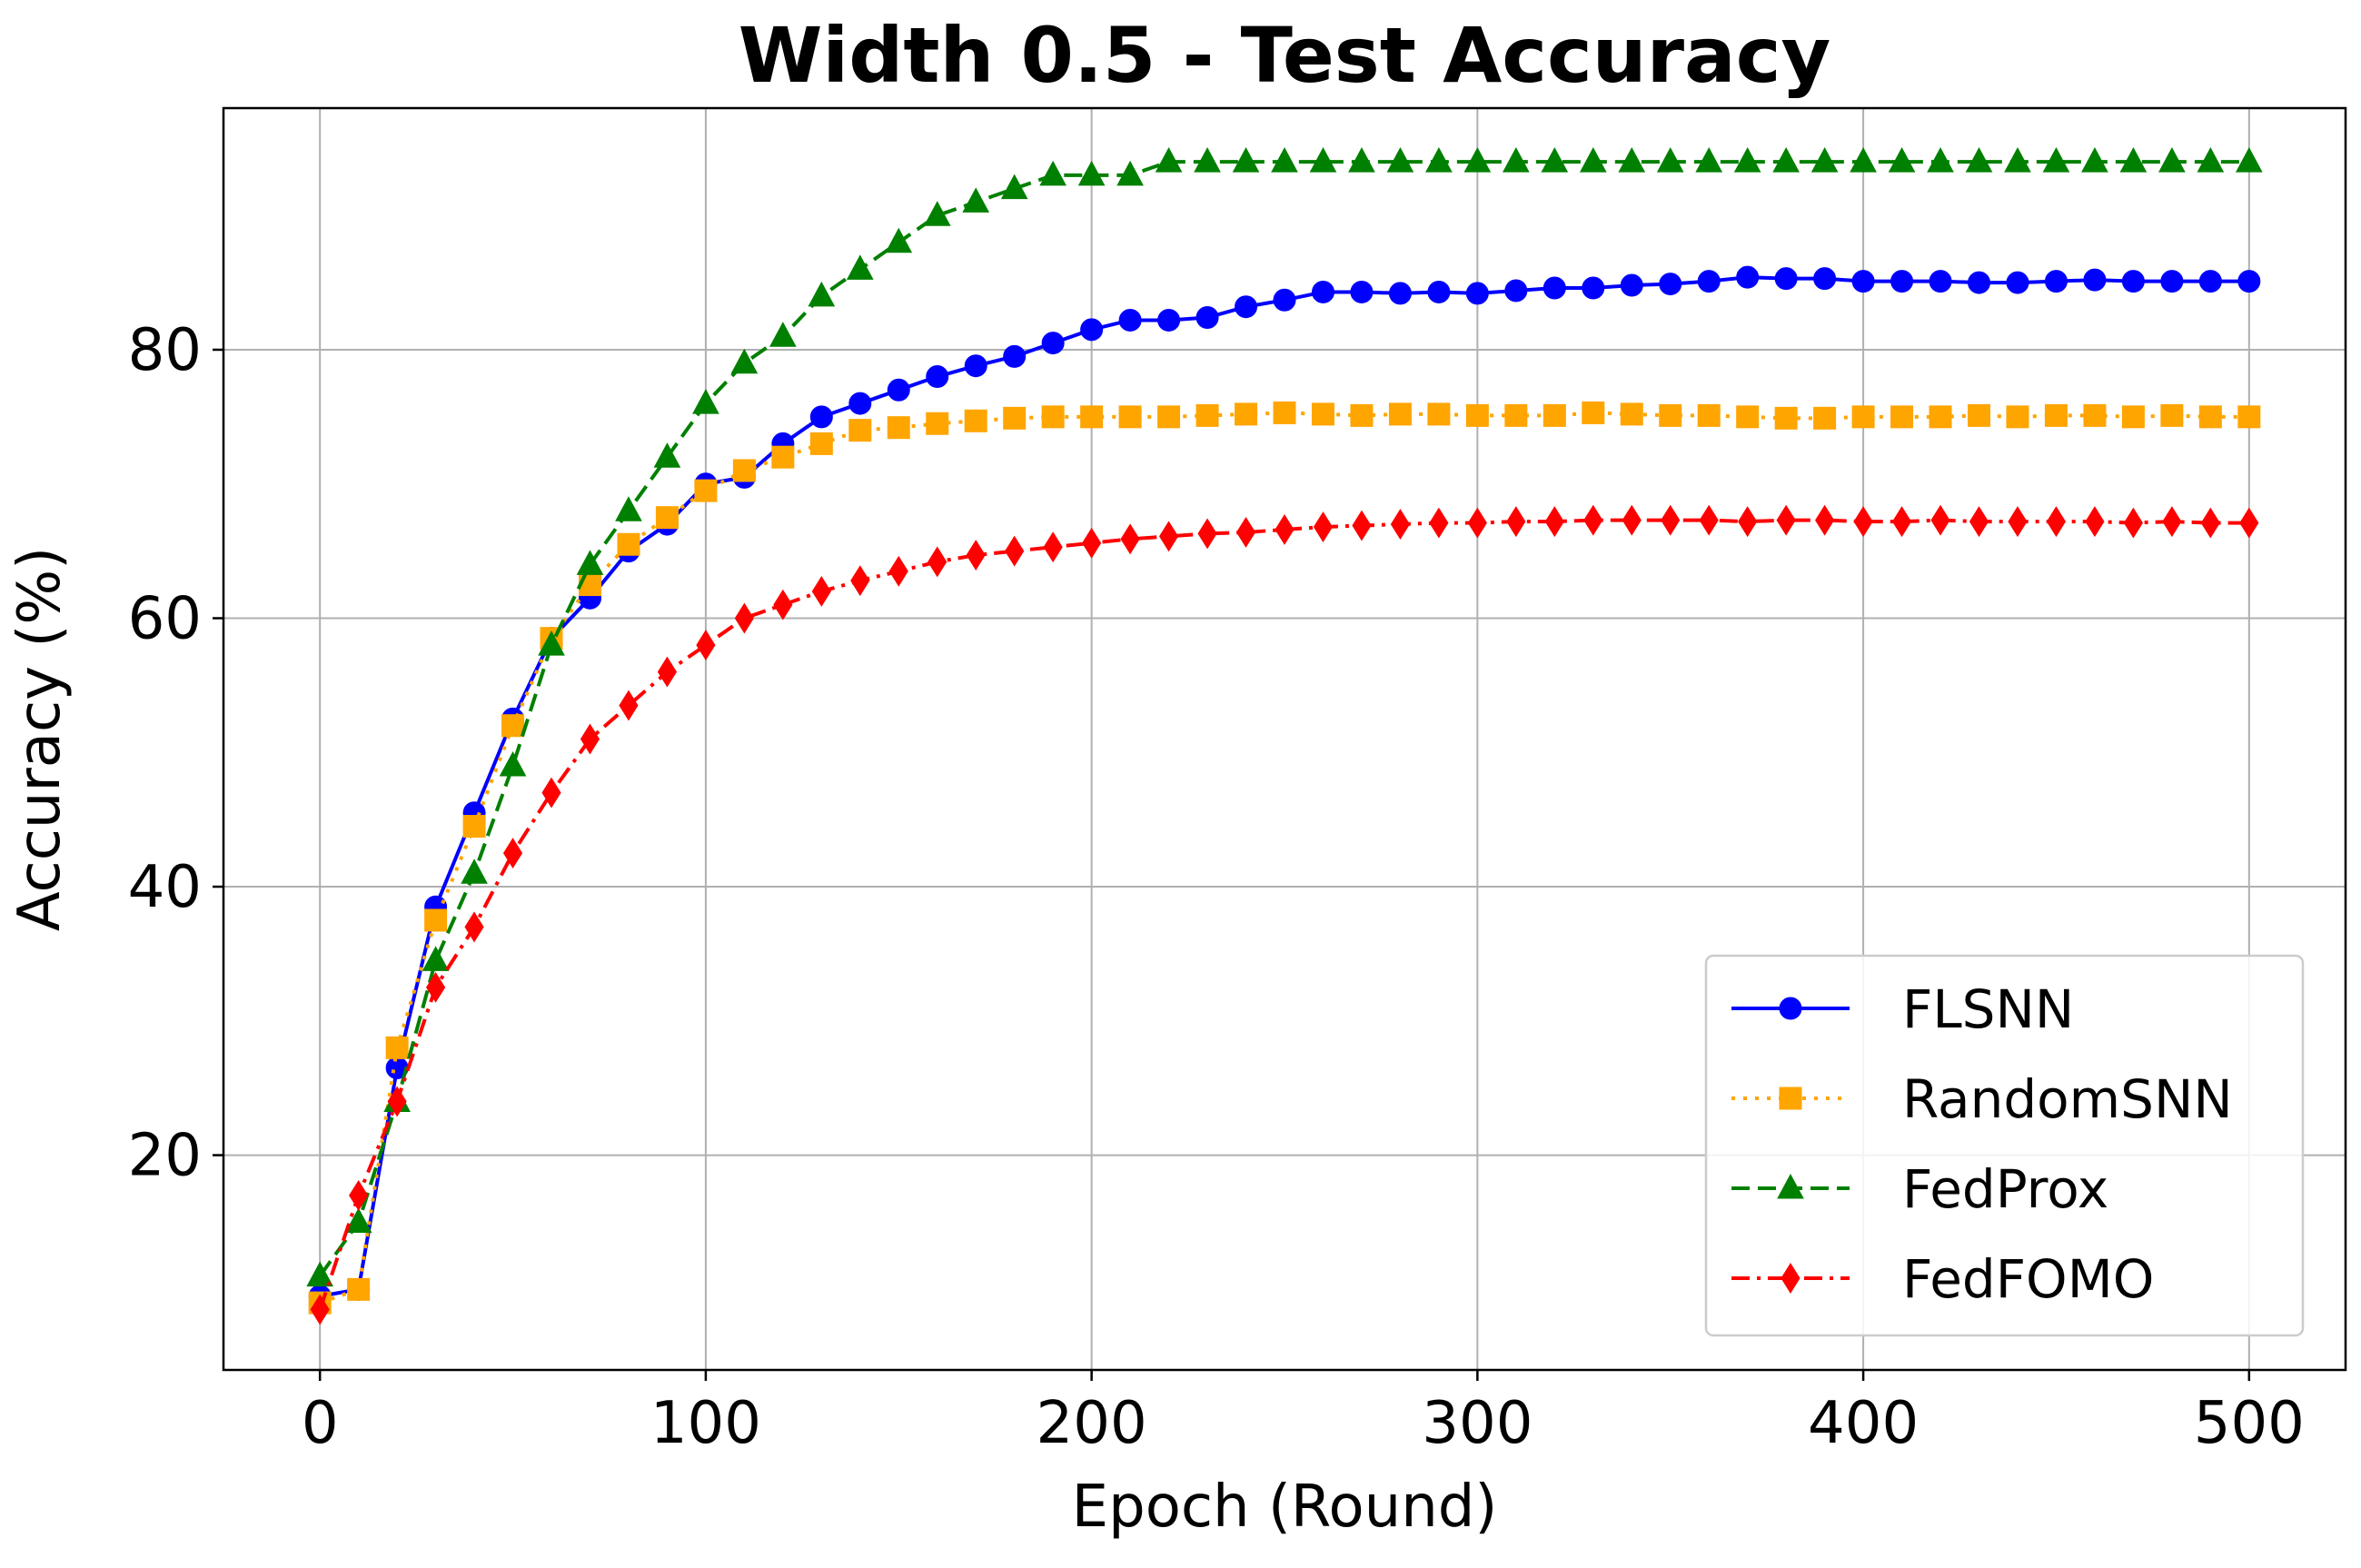 This screenshot has height=1568, width=2361. I want to click on legend-item-fedfomo: FedFOMO, so click(1942, 1279).